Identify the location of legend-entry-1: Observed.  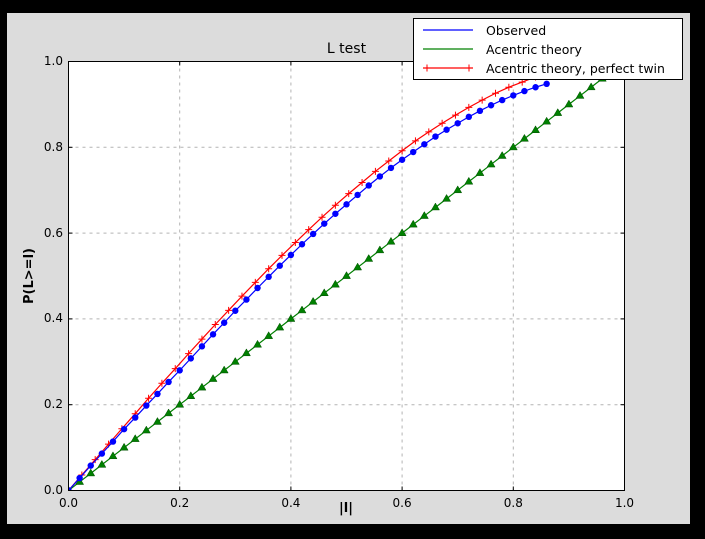
(548, 30).